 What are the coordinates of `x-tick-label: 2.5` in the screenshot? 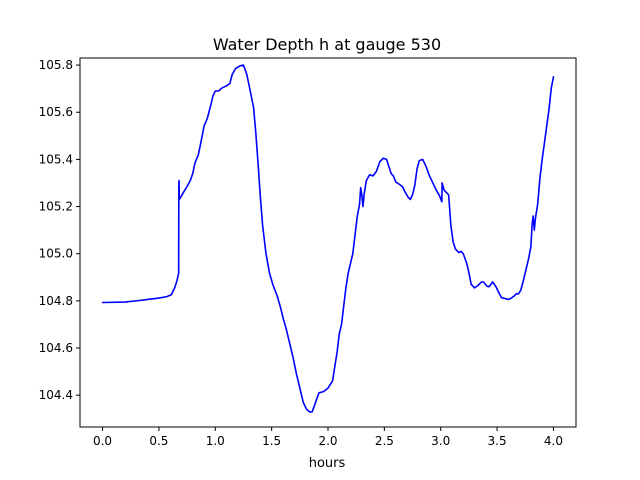 It's located at (384, 441).